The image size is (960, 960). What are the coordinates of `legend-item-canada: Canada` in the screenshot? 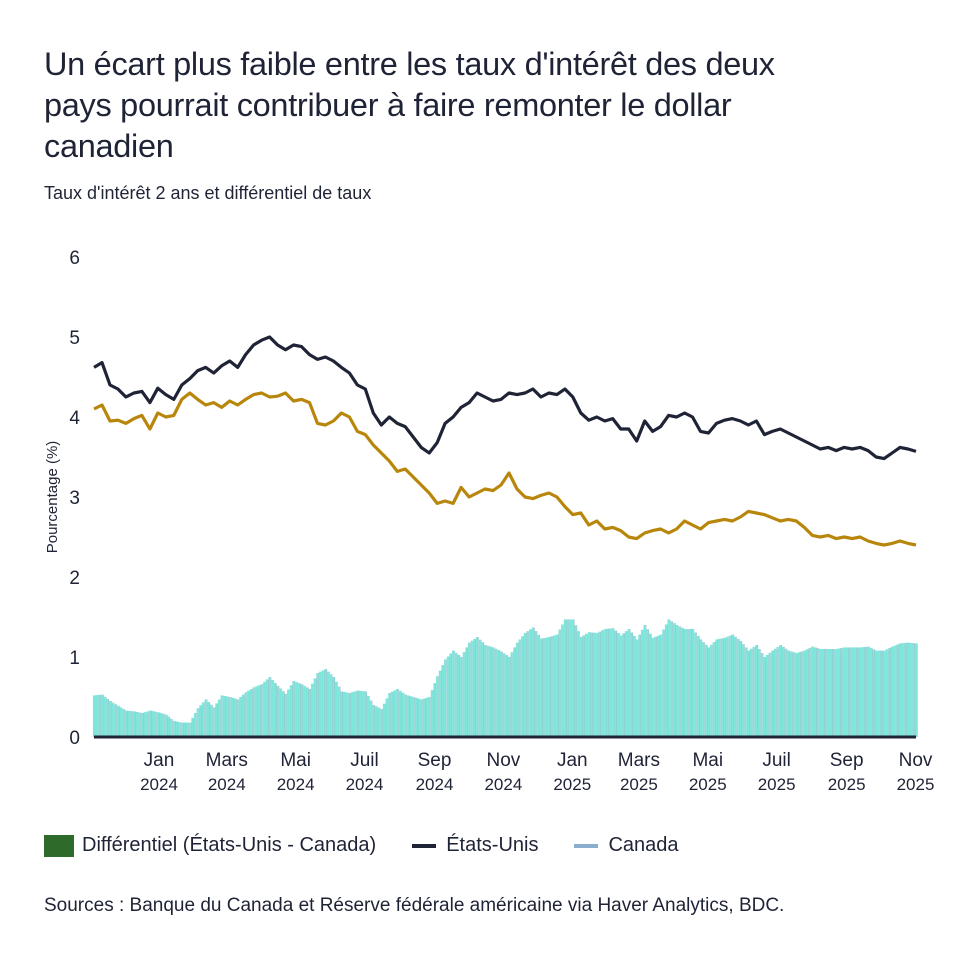 It's located at (626, 845).